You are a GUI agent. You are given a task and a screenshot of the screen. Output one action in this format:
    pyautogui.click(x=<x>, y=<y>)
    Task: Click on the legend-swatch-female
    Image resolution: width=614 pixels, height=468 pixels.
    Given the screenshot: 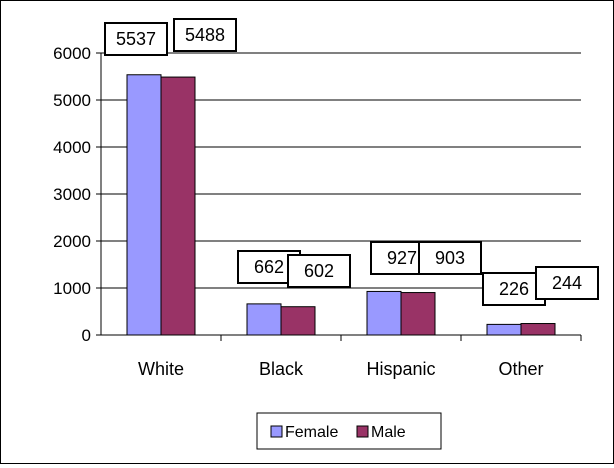 What is the action you would take?
    pyautogui.click(x=276, y=431)
    